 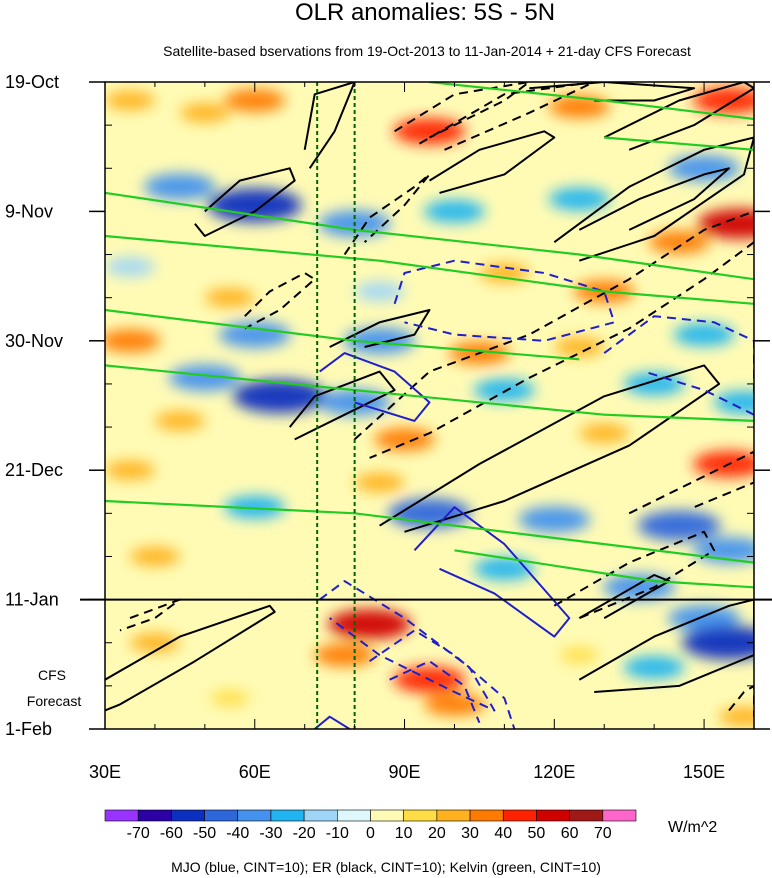 I want to click on x-tick-label: 120E, so click(x=554, y=772).